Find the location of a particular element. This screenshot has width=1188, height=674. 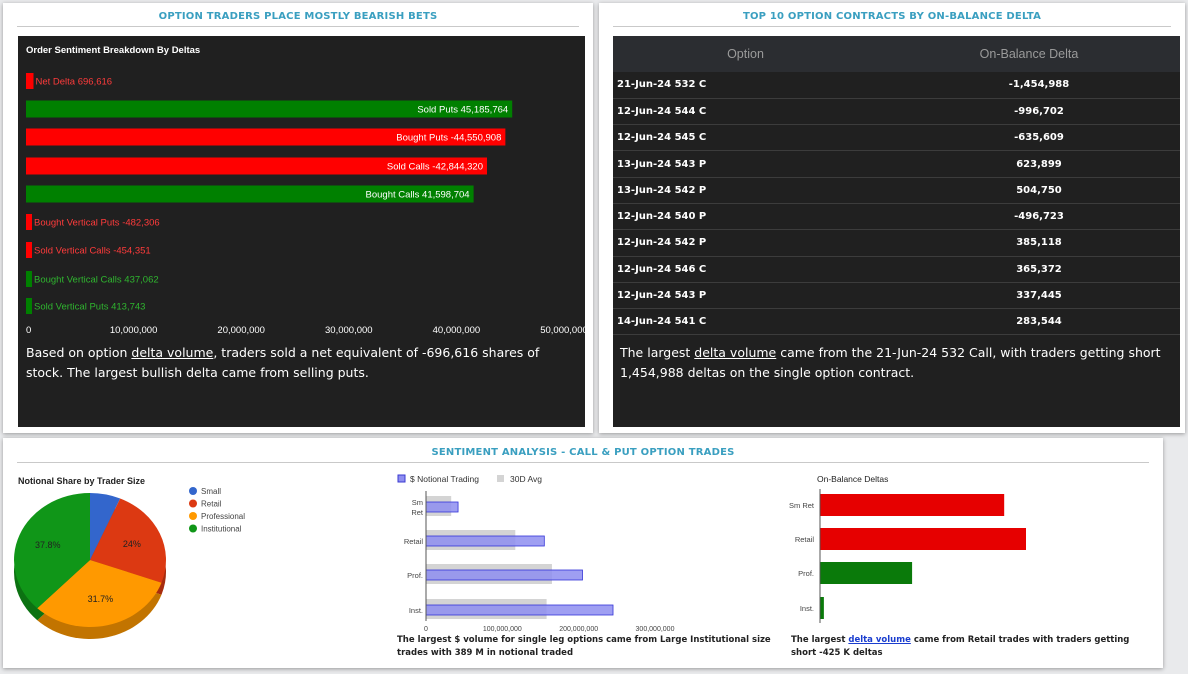

bar-label: Net Delta 696,616 is located at coordinates (73, 82).